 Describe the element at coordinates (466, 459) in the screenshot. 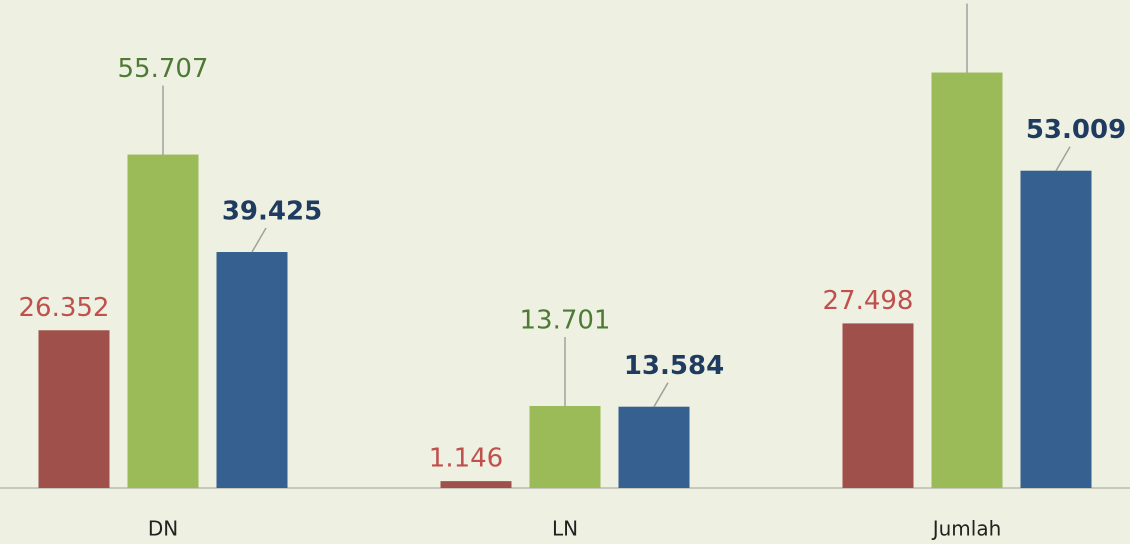

I see `data-label: 1.146` at that location.